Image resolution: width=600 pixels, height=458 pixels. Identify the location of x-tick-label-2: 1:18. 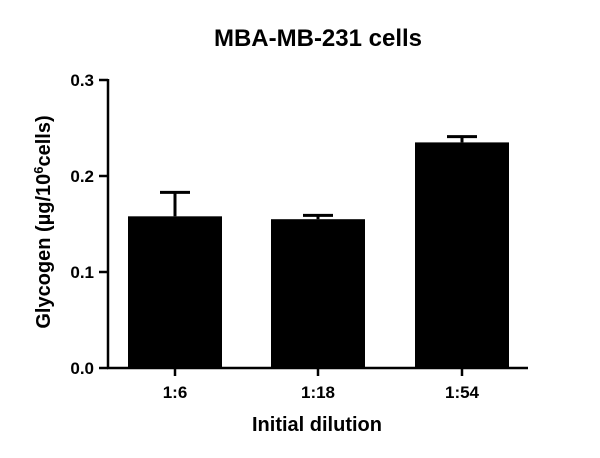
(318, 392).